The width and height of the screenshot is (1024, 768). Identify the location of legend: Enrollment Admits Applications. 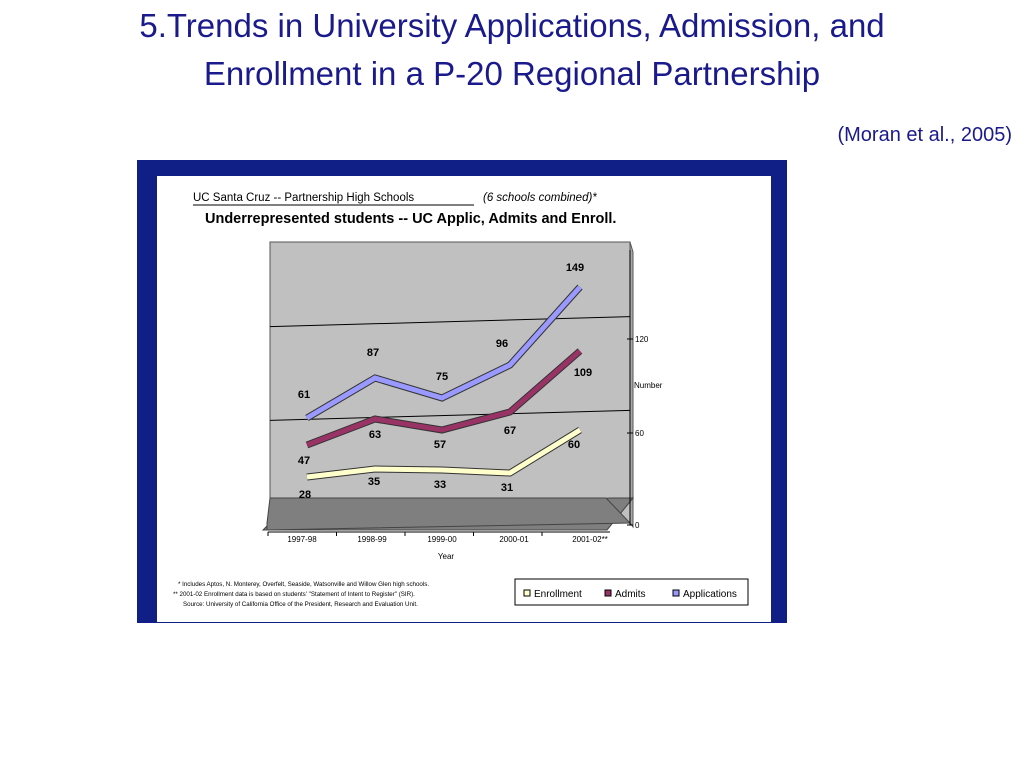
(631, 592).